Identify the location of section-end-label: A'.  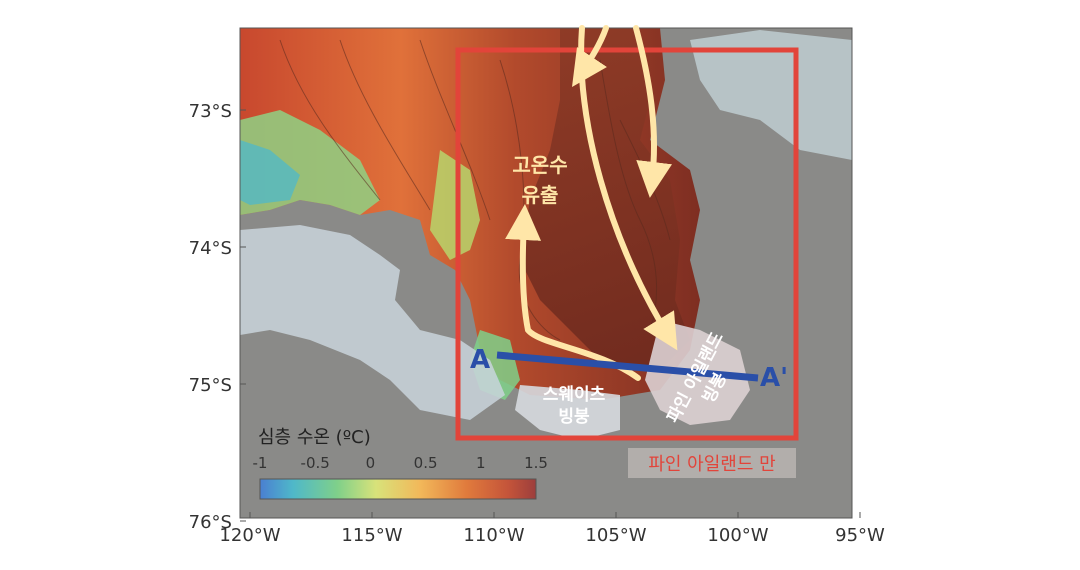
(774, 378).